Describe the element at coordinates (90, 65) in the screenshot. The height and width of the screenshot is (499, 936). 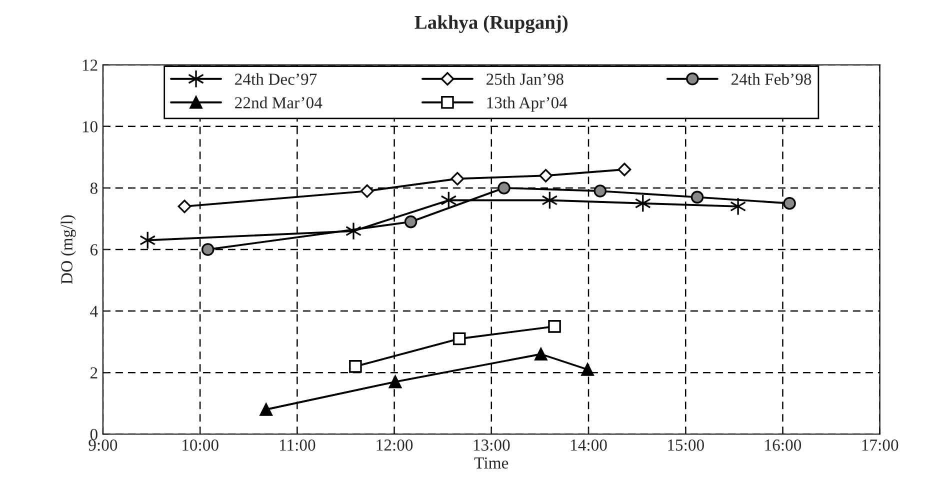
I see `y-tick-label: 12` at that location.